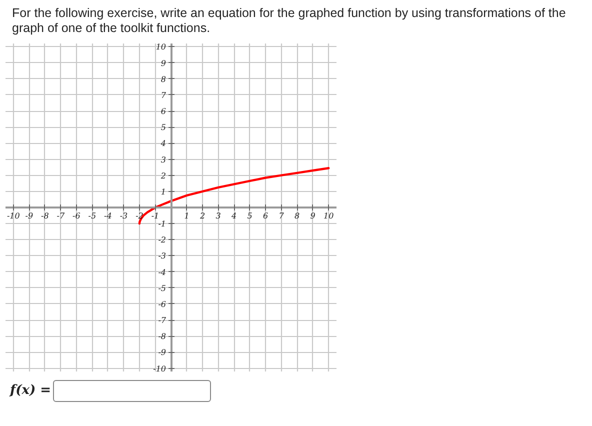  I want to click on y-tick-label: -2, so click(162, 240).